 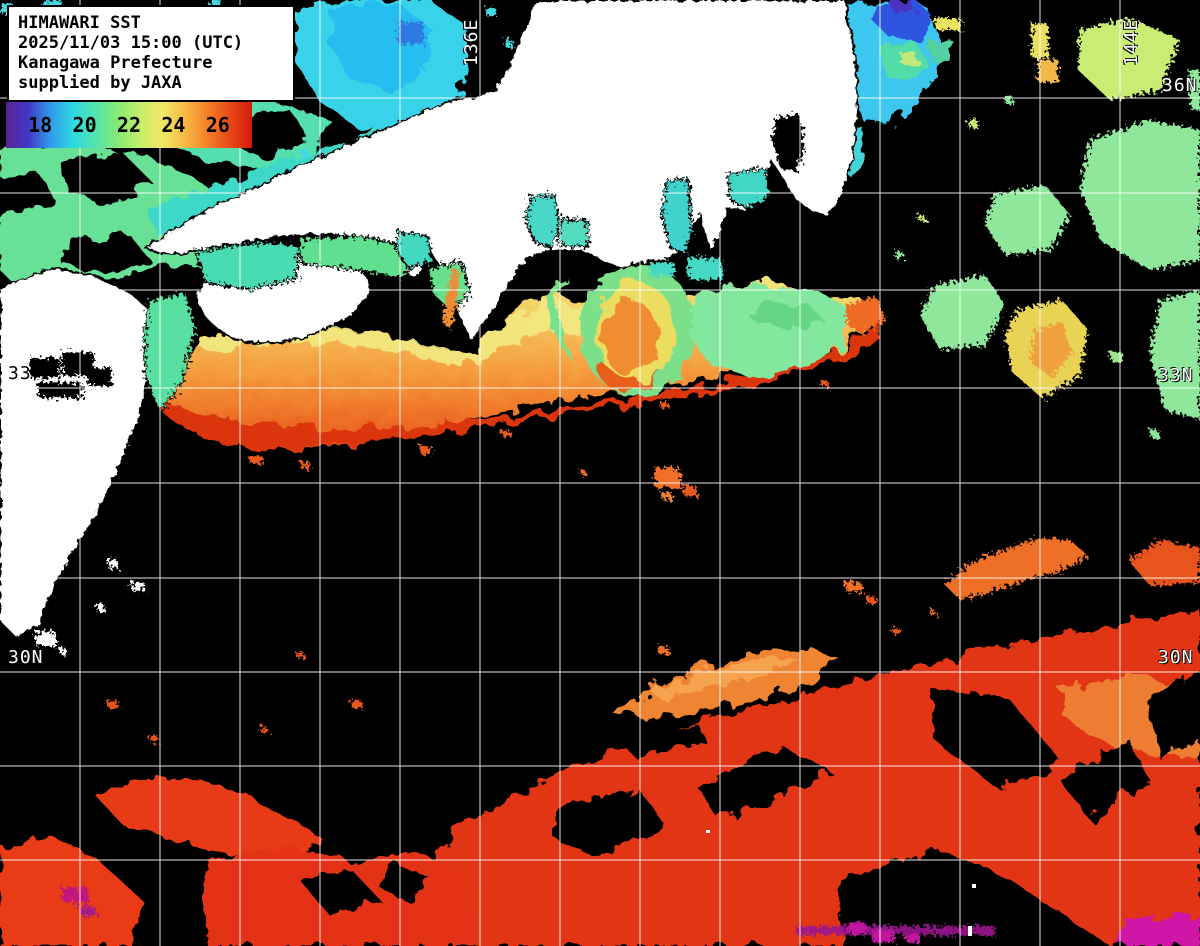 What do you see at coordinates (1180, 85) in the screenshot?
I see `lat-label-36-right: 36N` at bounding box center [1180, 85].